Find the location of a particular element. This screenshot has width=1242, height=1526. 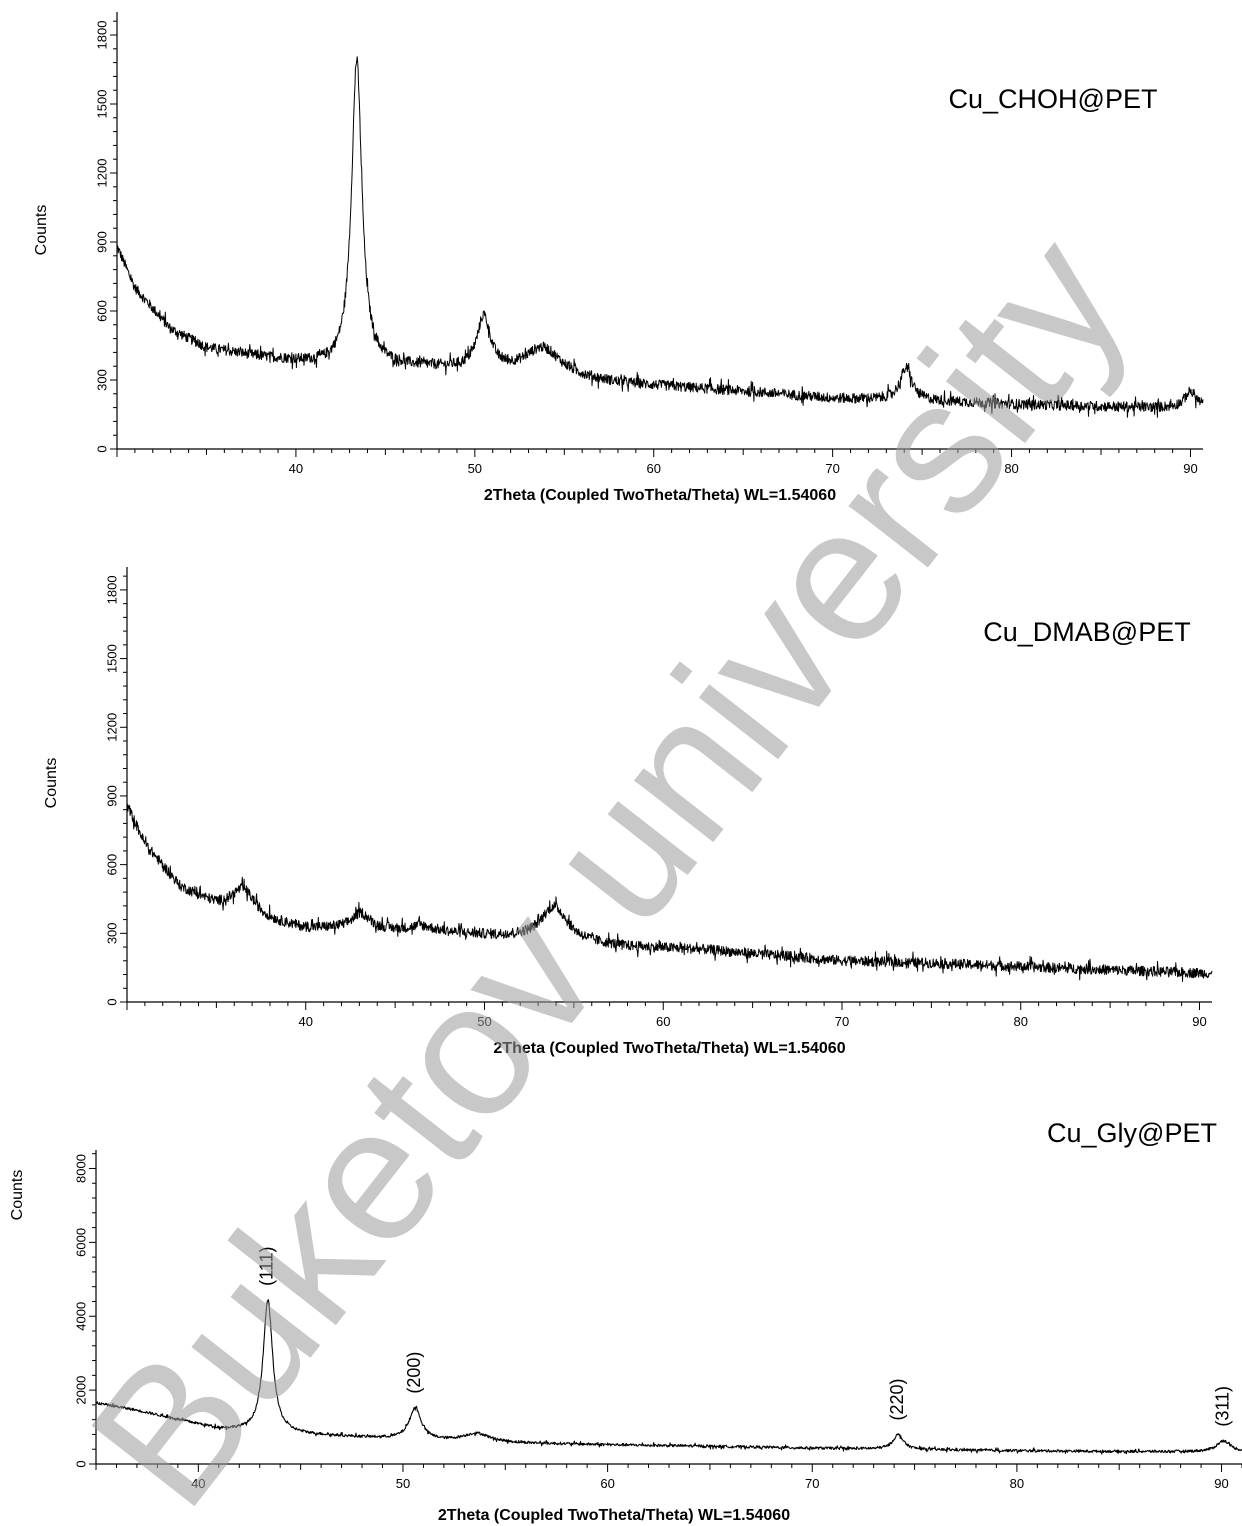

y-tick-label: 8000 is located at coordinates (80, 1168).